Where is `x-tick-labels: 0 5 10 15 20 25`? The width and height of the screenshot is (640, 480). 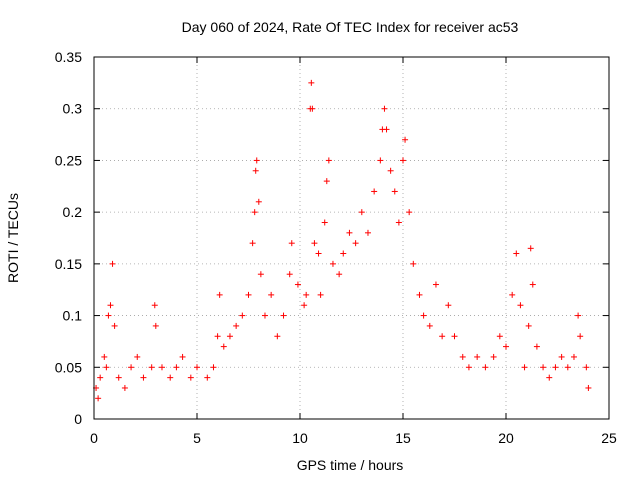 x-tick-labels: 0 5 10 15 20 25 is located at coordinates (353, 438).